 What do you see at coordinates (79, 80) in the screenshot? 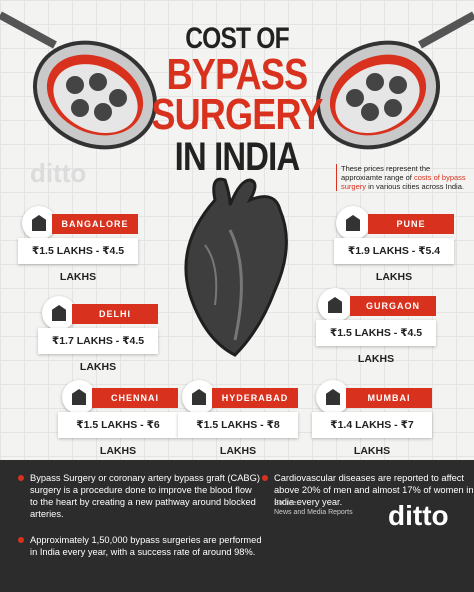
I see `lamp-left` at bounding box center [79, 80].